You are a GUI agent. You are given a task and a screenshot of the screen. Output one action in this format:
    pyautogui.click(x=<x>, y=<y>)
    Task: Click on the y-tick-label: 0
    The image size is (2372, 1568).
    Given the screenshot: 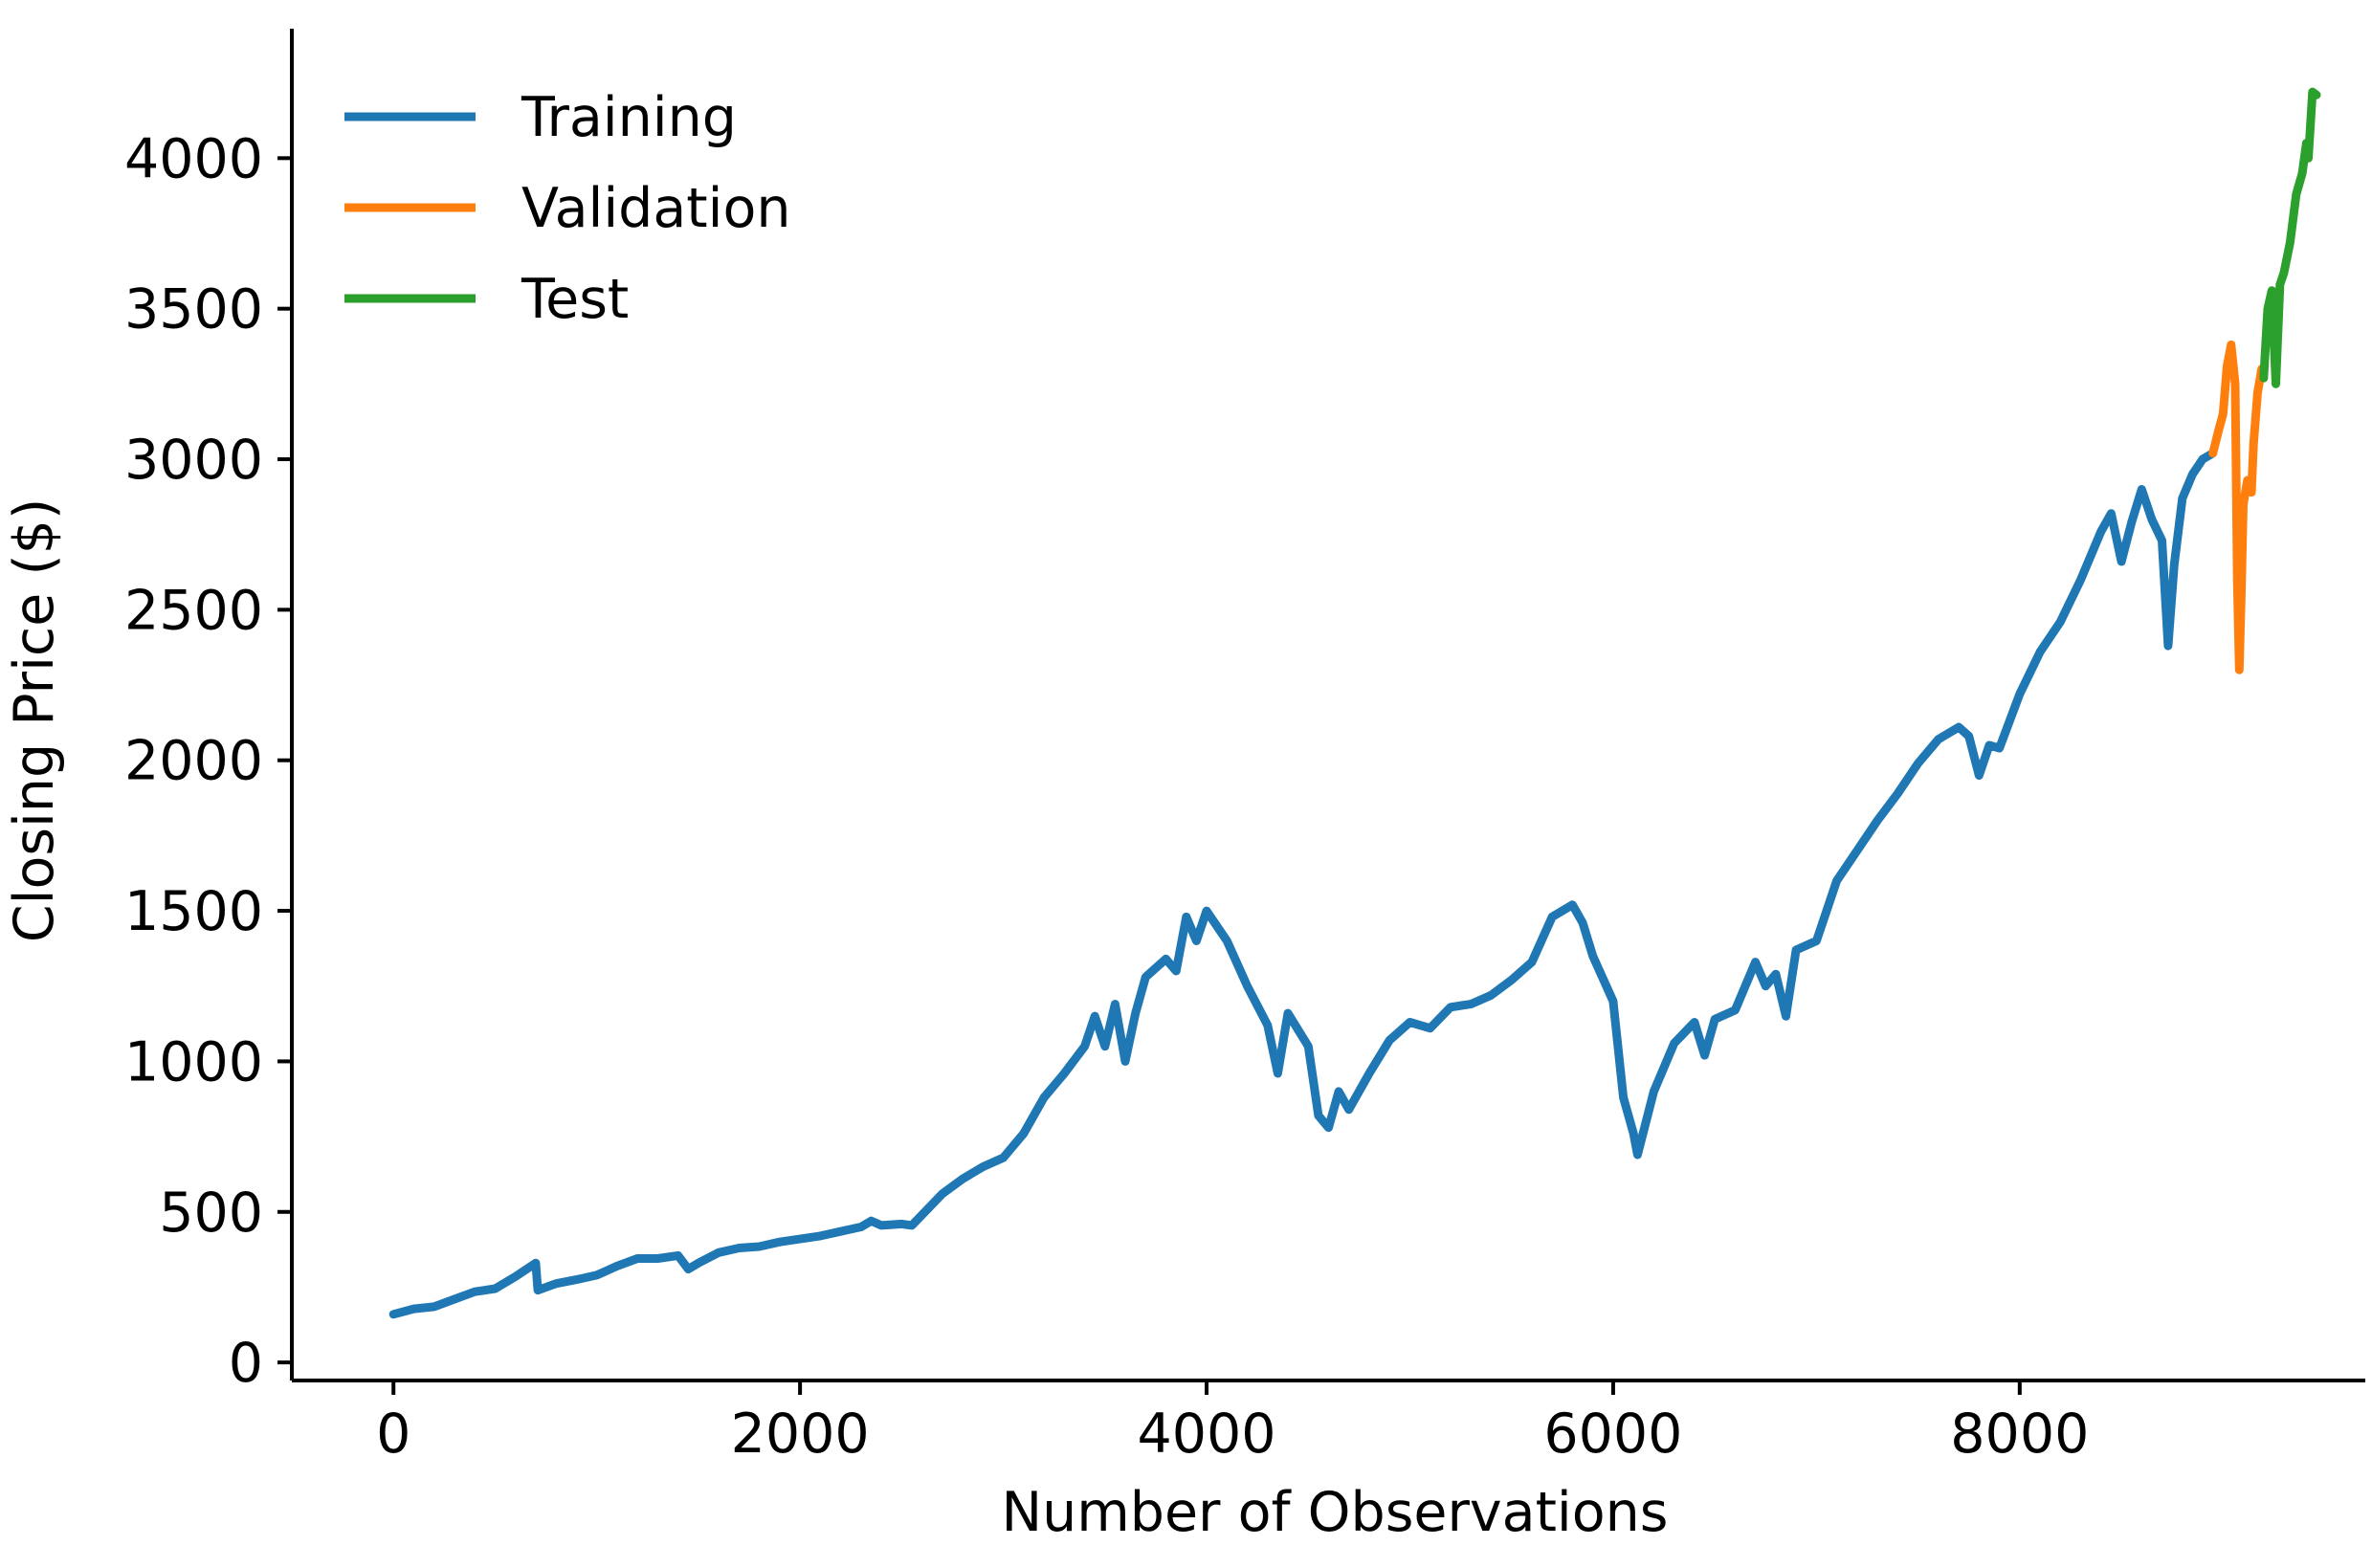 What is the action you would take?
    pyautogui.click(x=246, y=1363)
    